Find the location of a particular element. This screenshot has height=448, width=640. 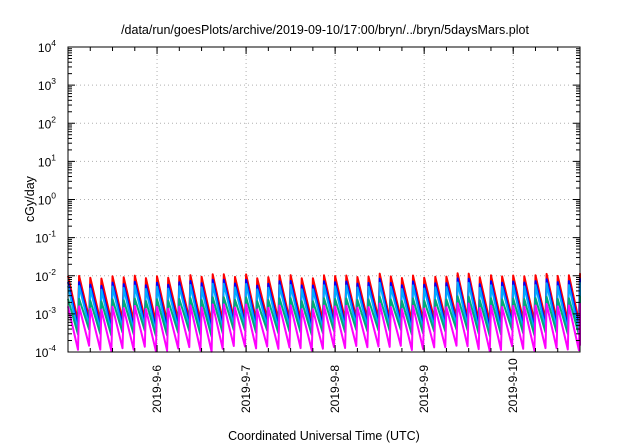

y-tick-label: 10¹ is located at coordinates (47, 160).